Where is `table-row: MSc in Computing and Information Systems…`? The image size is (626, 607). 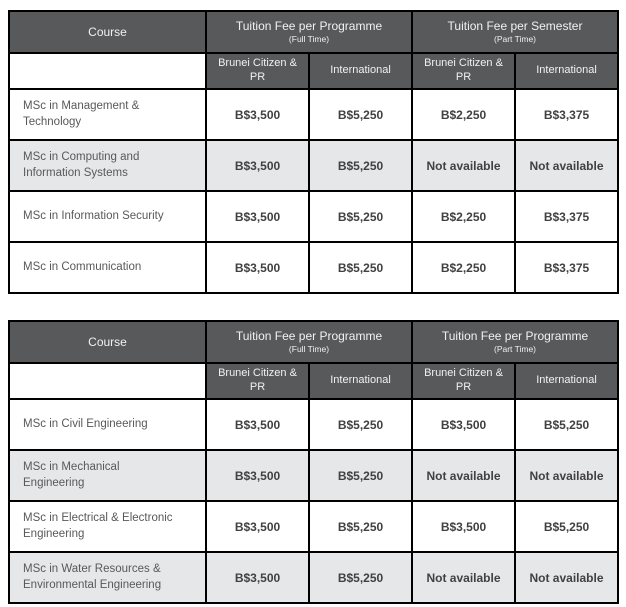 table-row: MSc in Computing and Information Systems… is located at coordinates (314, 165).